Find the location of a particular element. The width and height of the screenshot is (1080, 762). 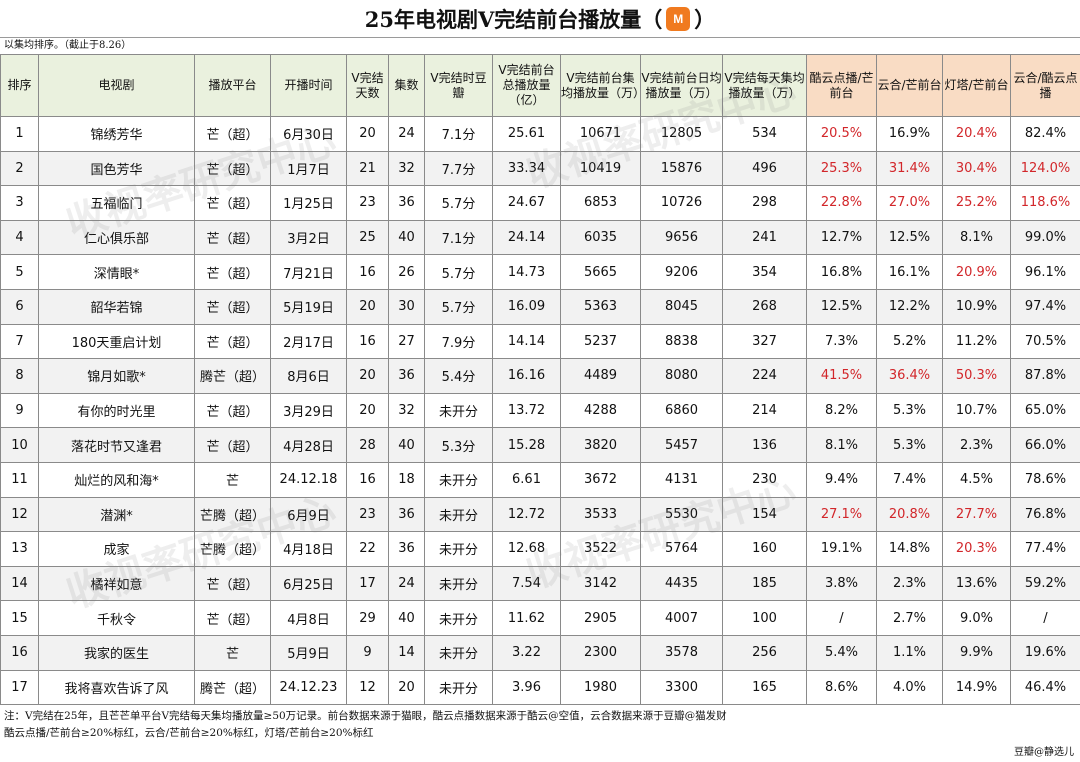

table-cell: 77.4% is located at coordinates (1045, 549).